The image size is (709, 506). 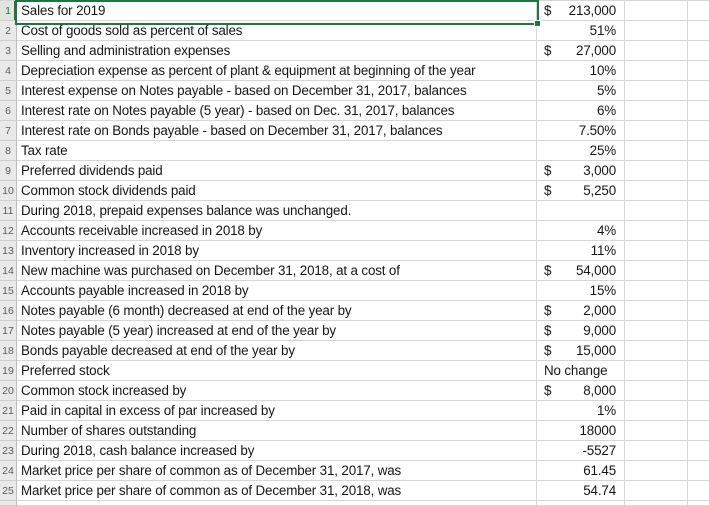 I want to click on row-header: 1, so click(x=8, y=11).